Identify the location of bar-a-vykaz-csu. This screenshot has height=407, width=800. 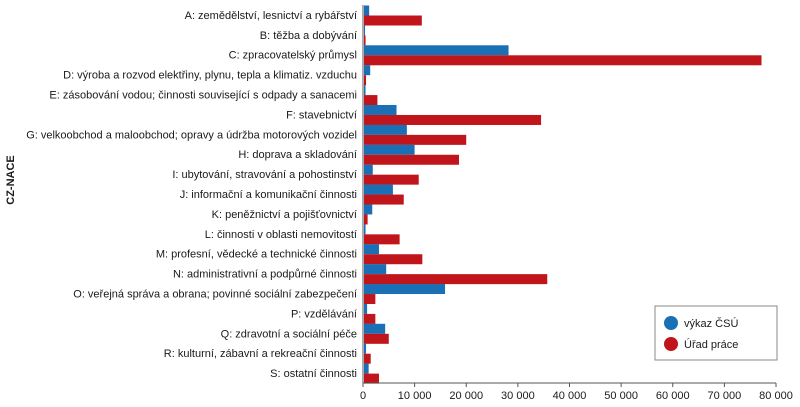
(367, 10).